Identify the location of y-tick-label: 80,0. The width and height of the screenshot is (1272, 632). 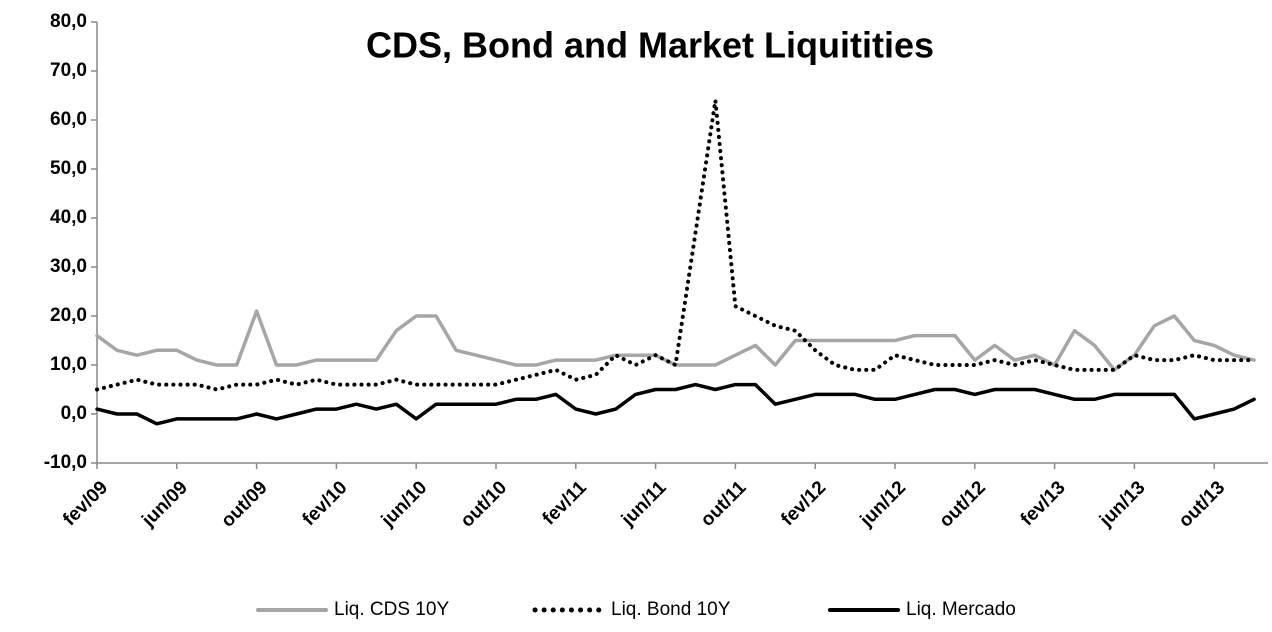
(68, 21).